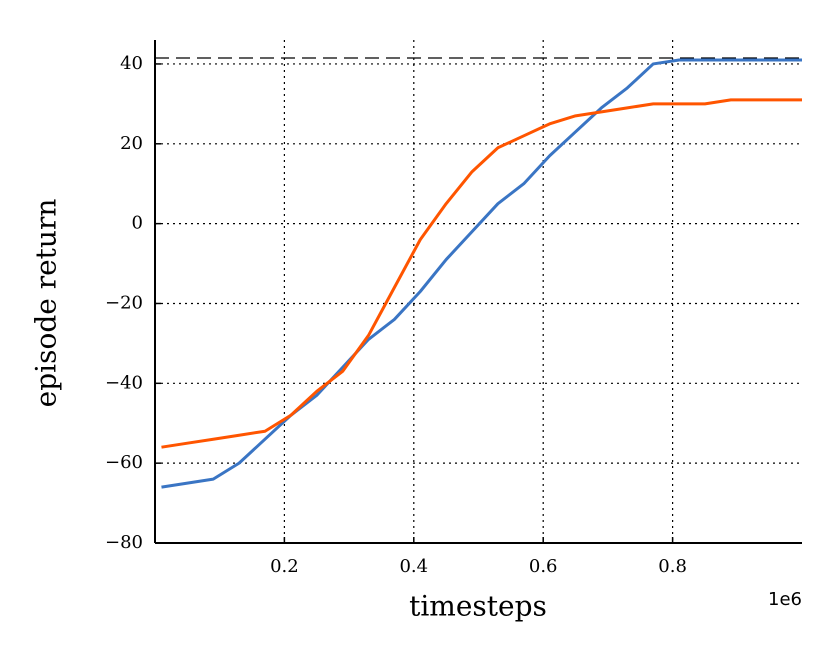  Describe the element at coordinates (137, 223) in the screenshot. I see `y-tick-label: 0` at that location.